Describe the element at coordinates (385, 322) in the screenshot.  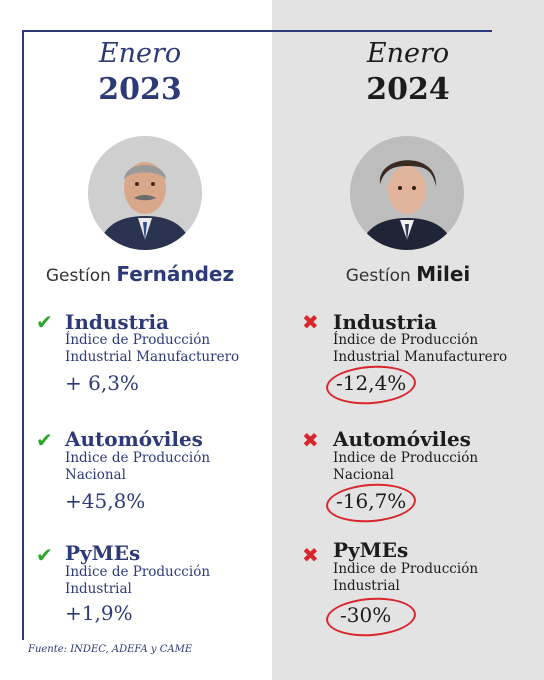
I see `right-item-1-title: Industria` at that location.